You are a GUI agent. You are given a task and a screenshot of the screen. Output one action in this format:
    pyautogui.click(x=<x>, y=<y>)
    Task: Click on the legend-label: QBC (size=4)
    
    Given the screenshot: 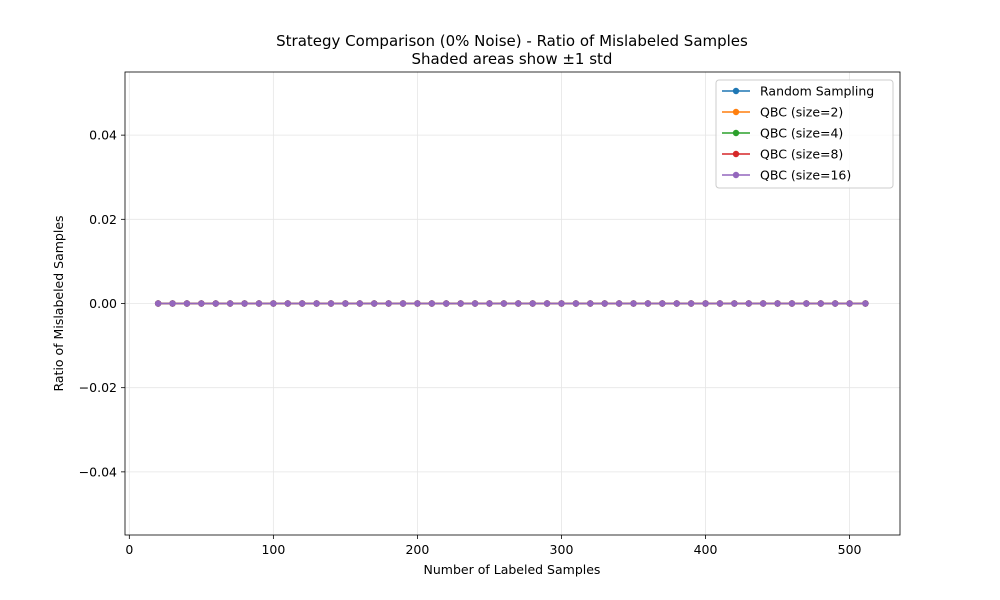 What is the action you would take?
    pyautogui.click(x=801, y=133)
    